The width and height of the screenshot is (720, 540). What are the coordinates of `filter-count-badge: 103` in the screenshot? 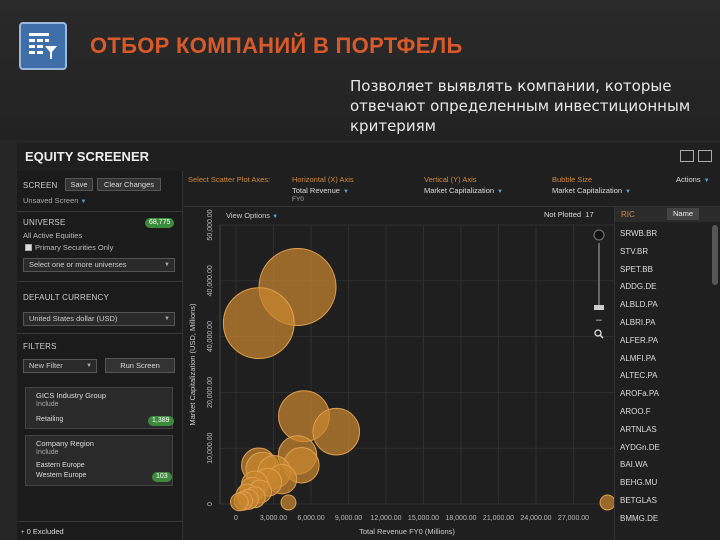 It's located at (162, 477).